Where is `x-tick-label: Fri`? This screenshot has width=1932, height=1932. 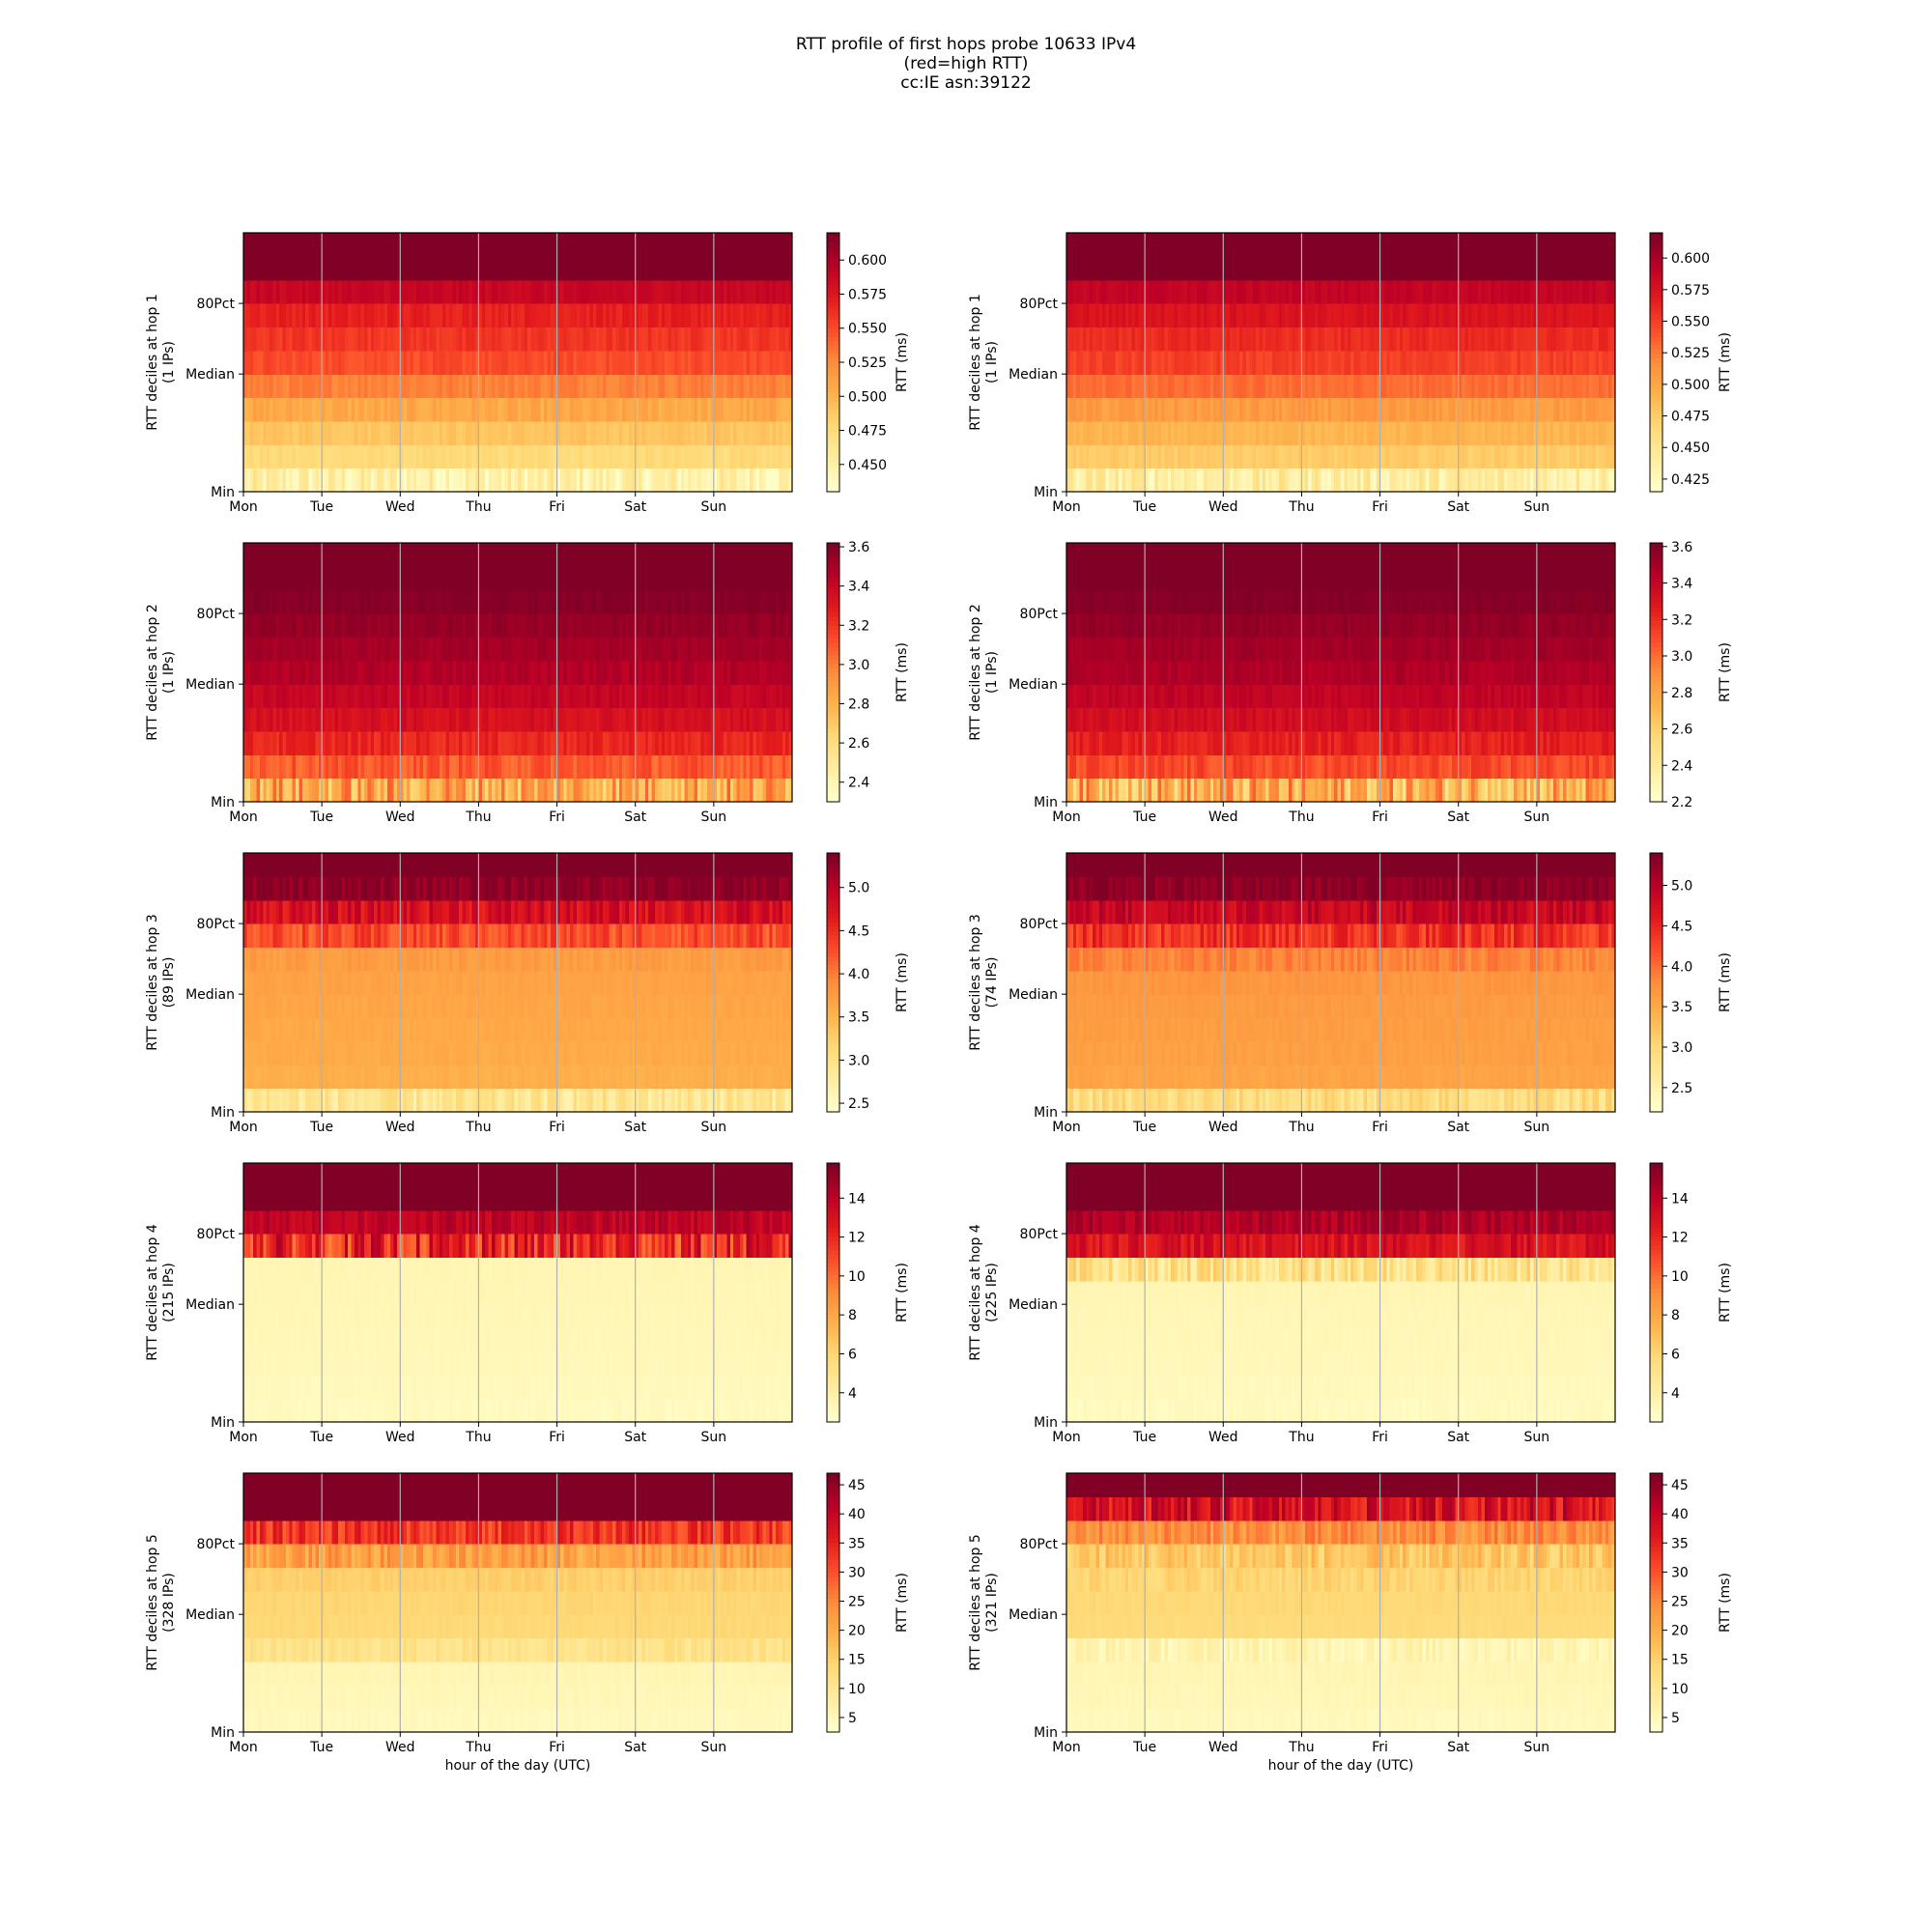 x-tick-label: Fri is located at coordinates (1380, 507).